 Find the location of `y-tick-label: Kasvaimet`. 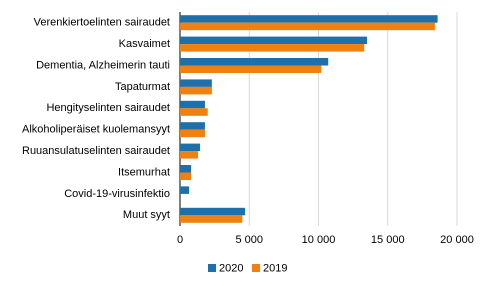

y-tick-label: Kasvaimet is located at coordinates (144, 44).